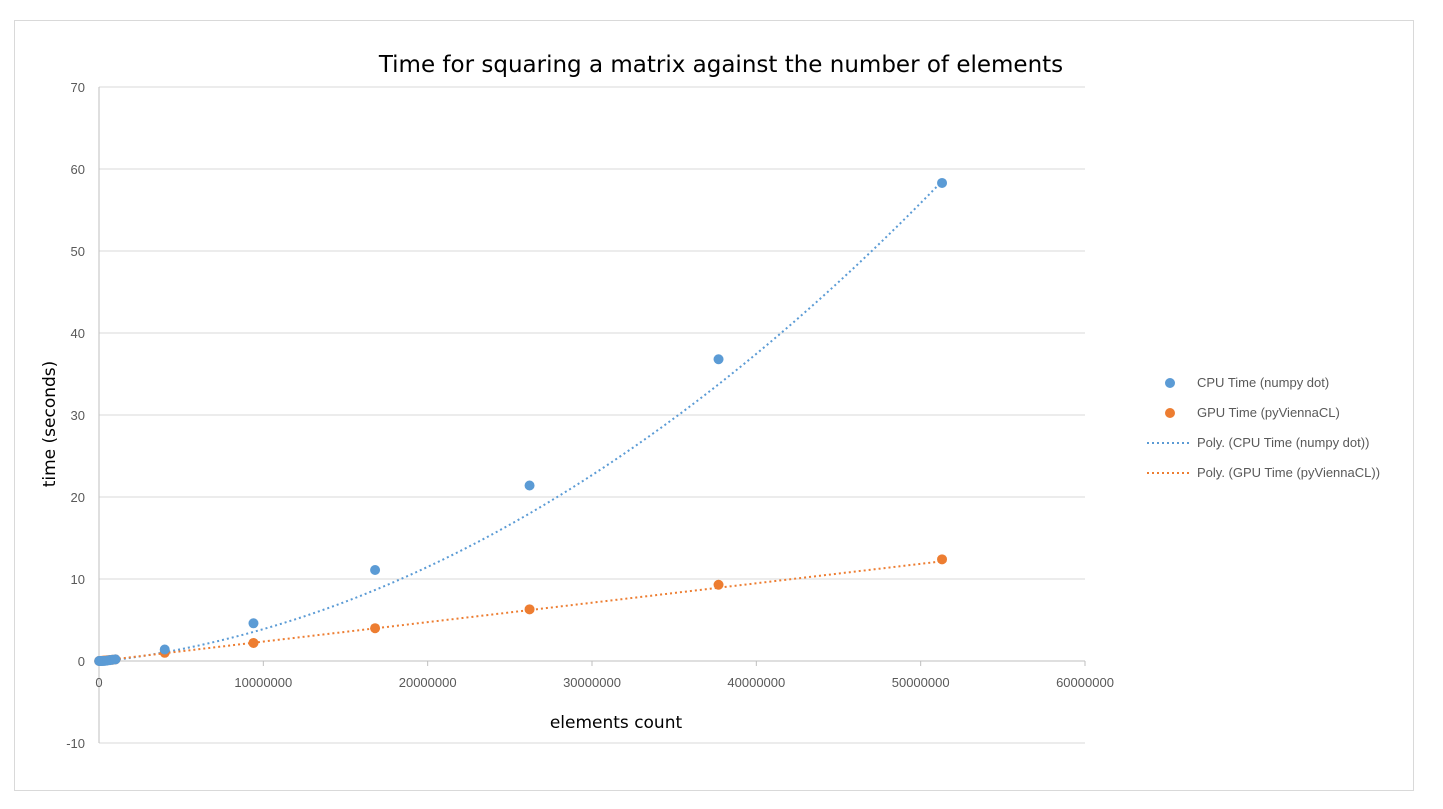  Describe the element at coordinates (78, 579) in the screenshot. I see `y-tick-label: 10` at that location.